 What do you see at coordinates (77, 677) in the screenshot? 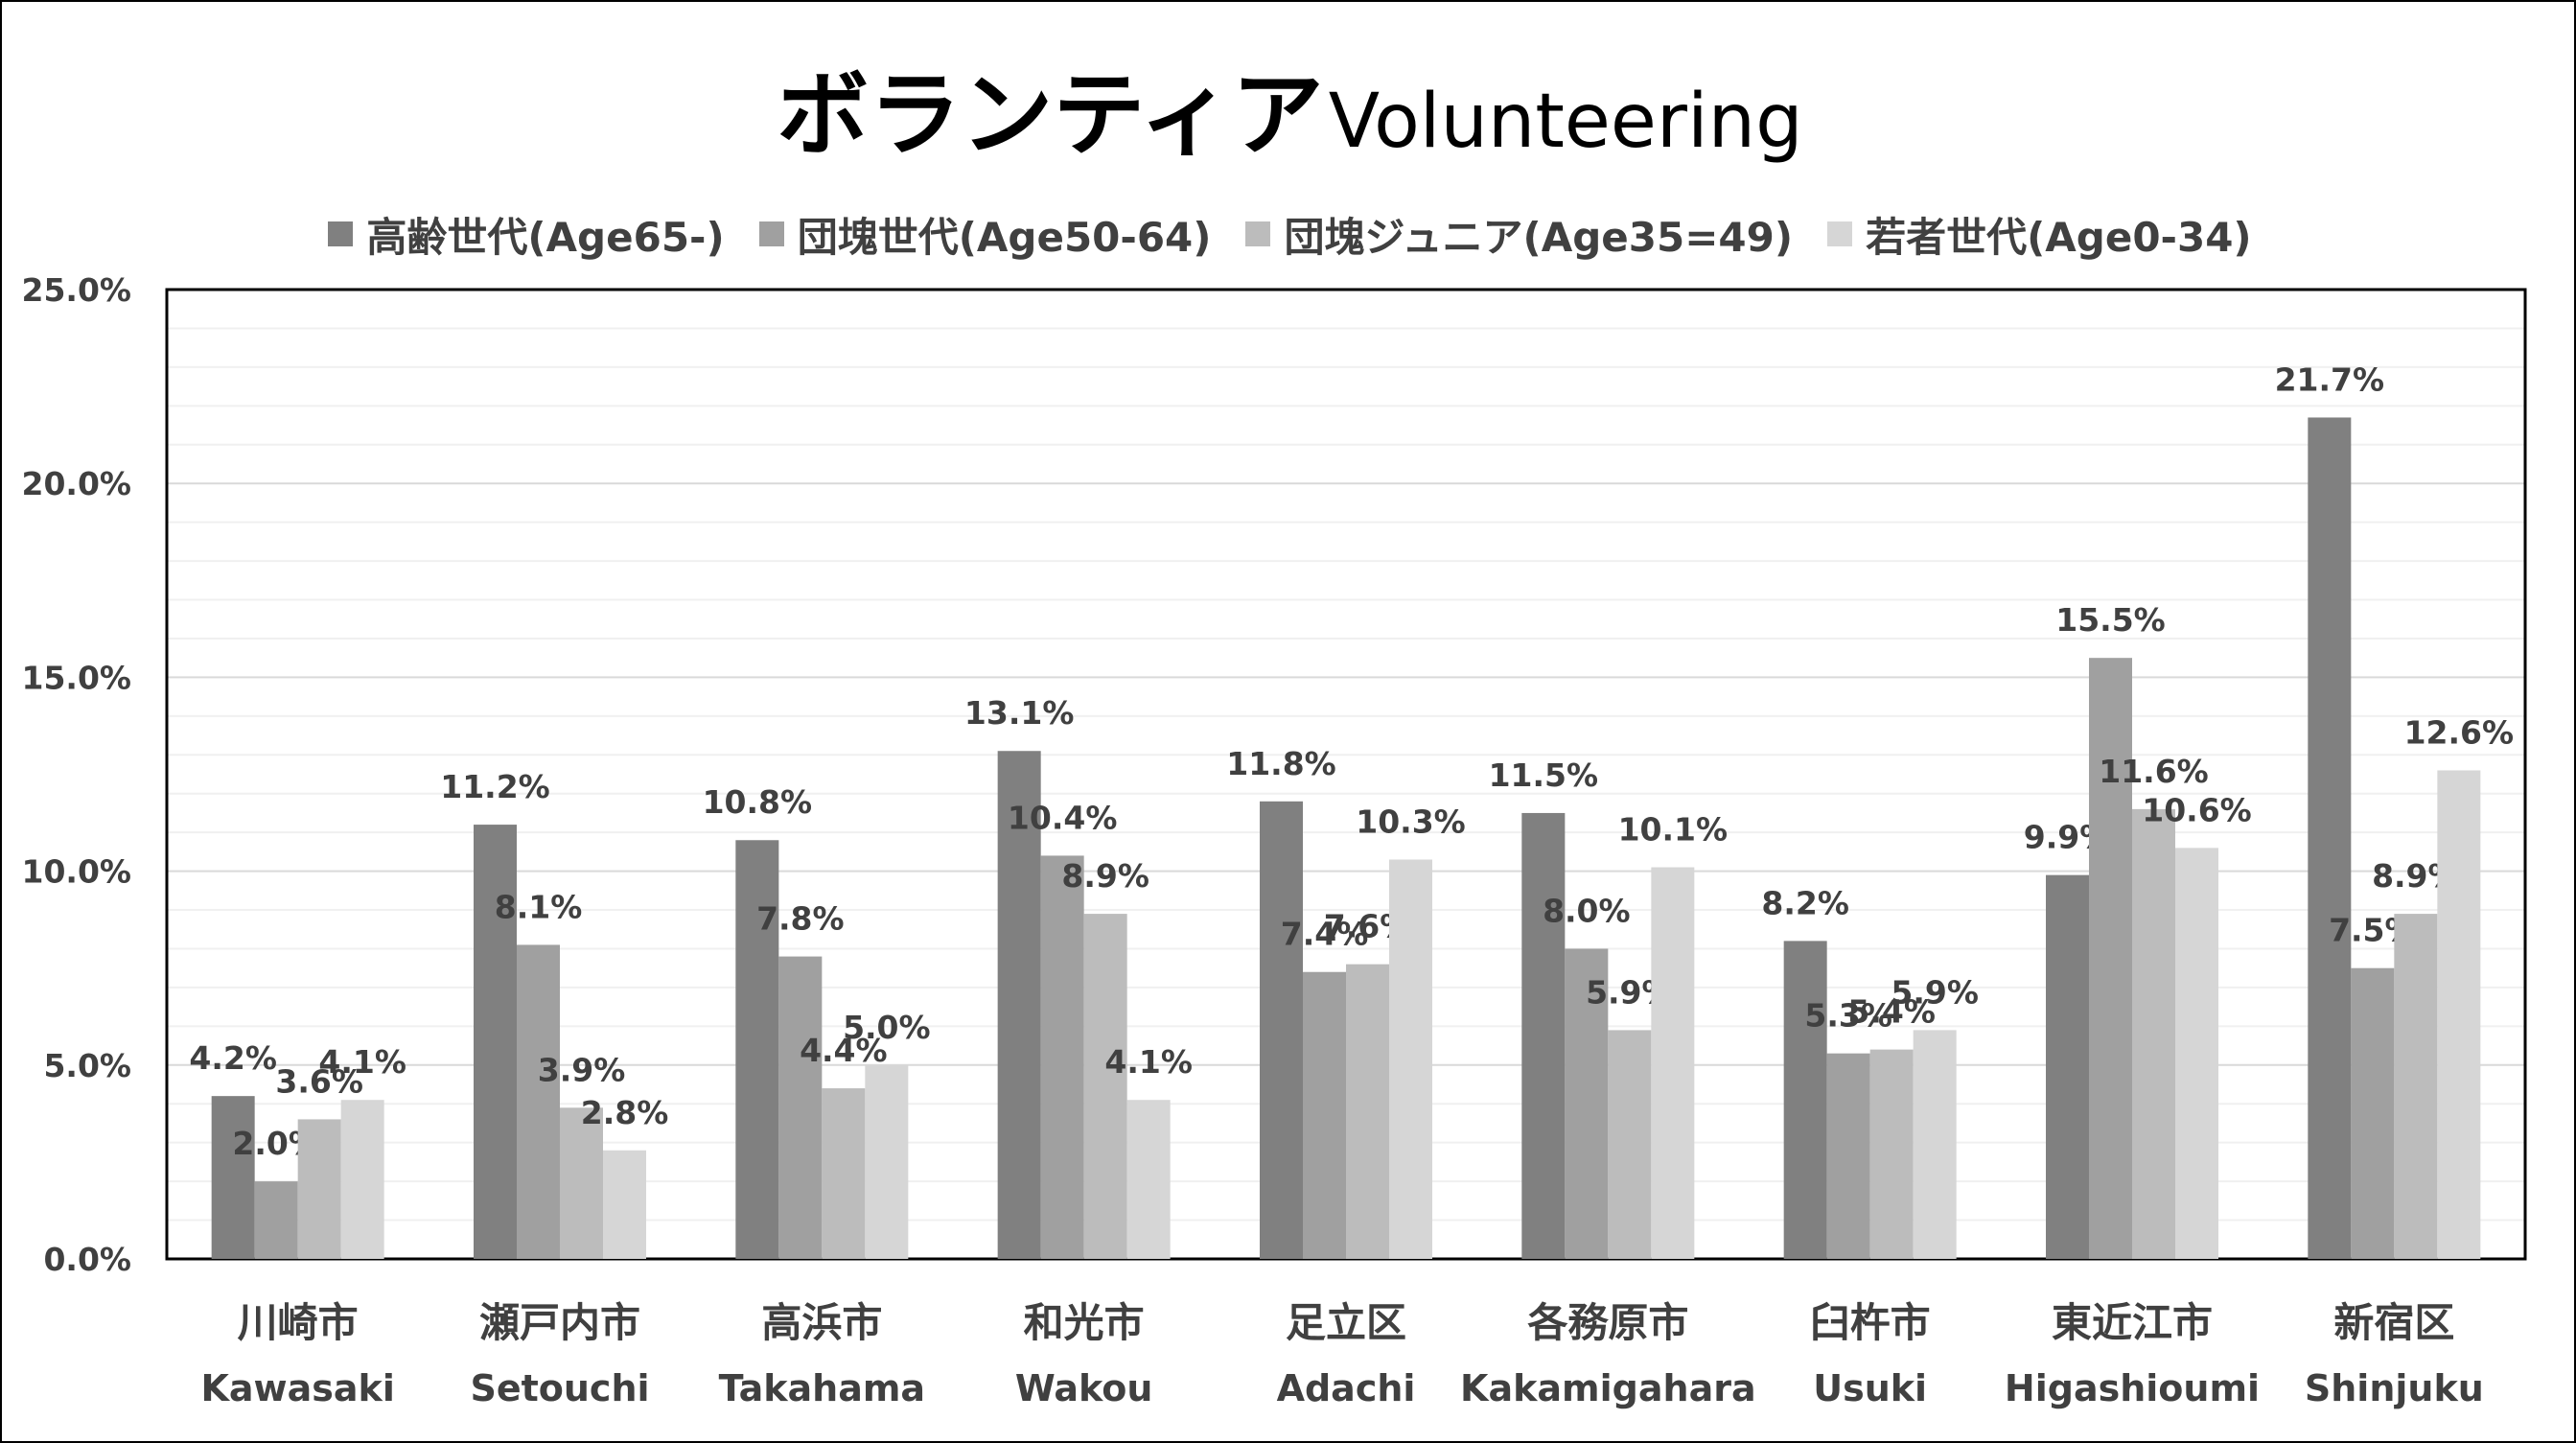
I see `y-tick-label: 15.0%` at bounding box center [77, 677].